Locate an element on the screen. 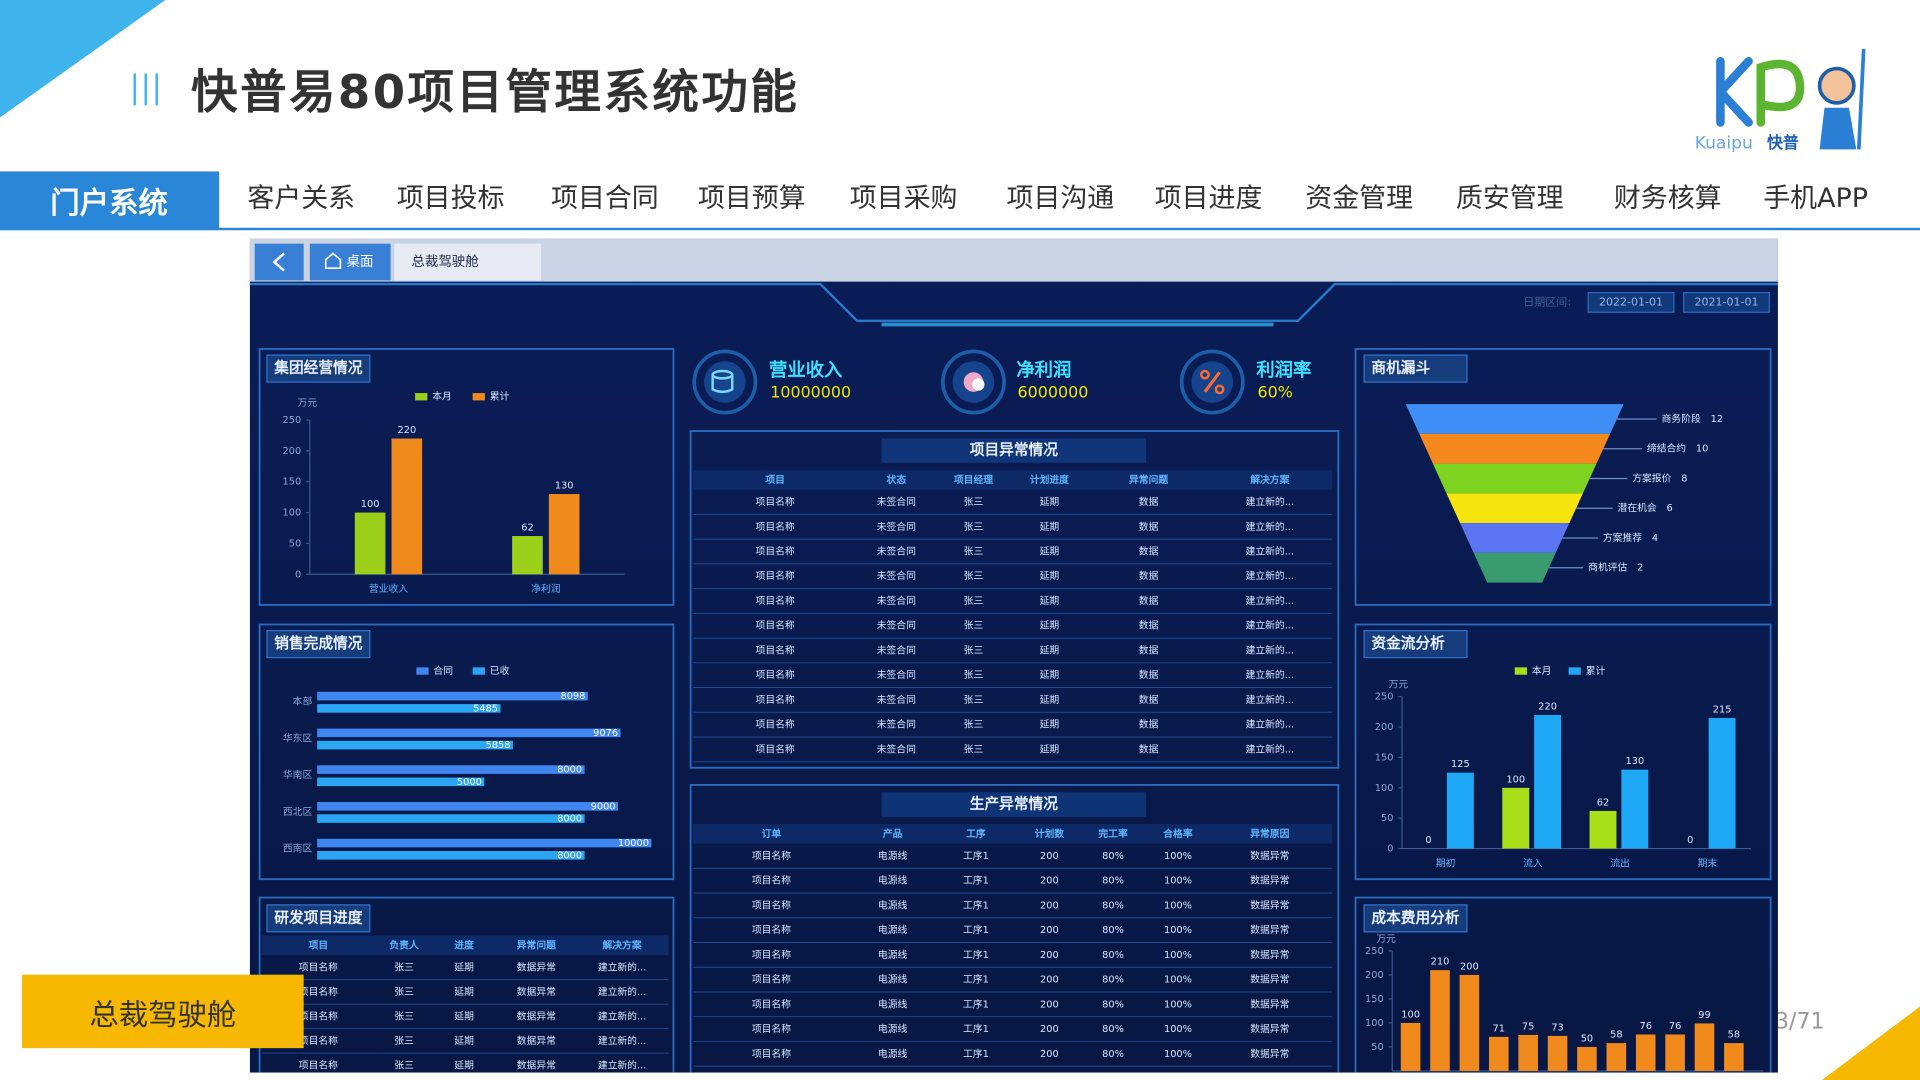 The image size is (1920, 1080). date-value: 2022-01-01 is located at coordinates (1631, 301).